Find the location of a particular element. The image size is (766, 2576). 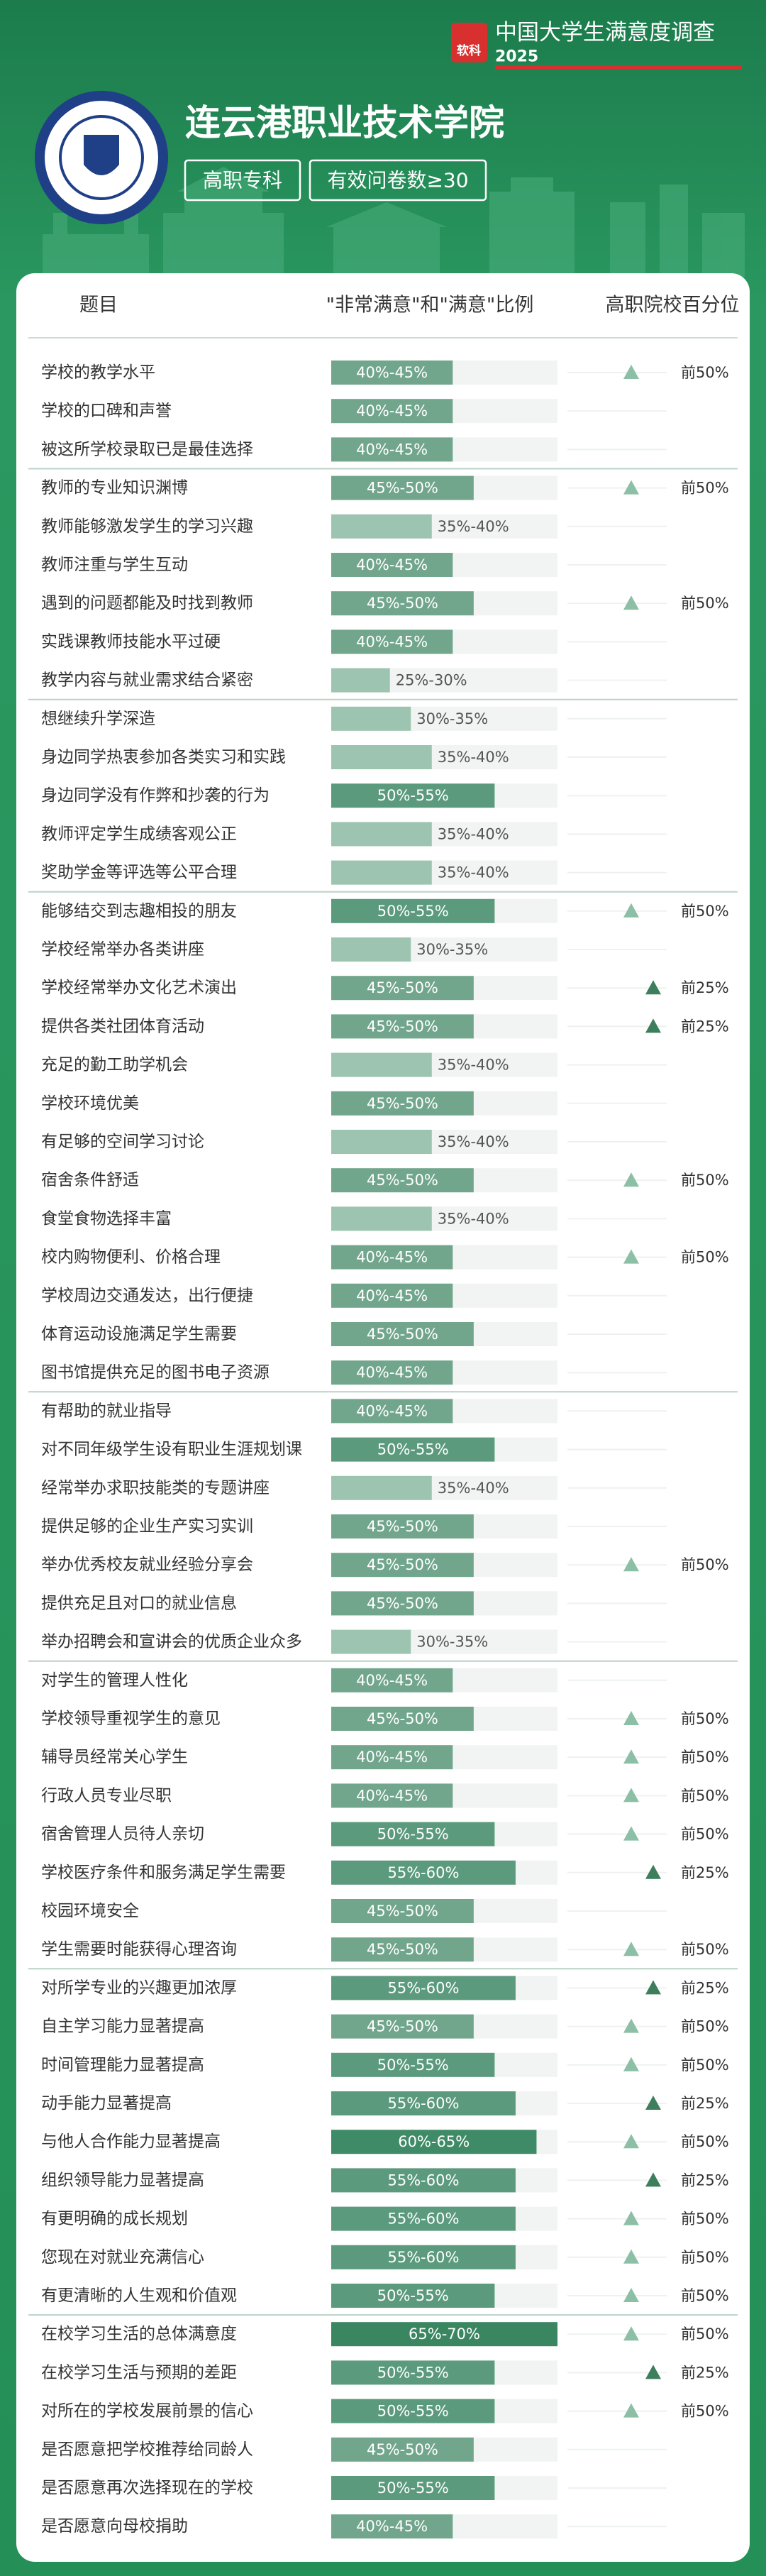

row-label: 对学生的管理人性化 is located at coordinates (114, 1680).